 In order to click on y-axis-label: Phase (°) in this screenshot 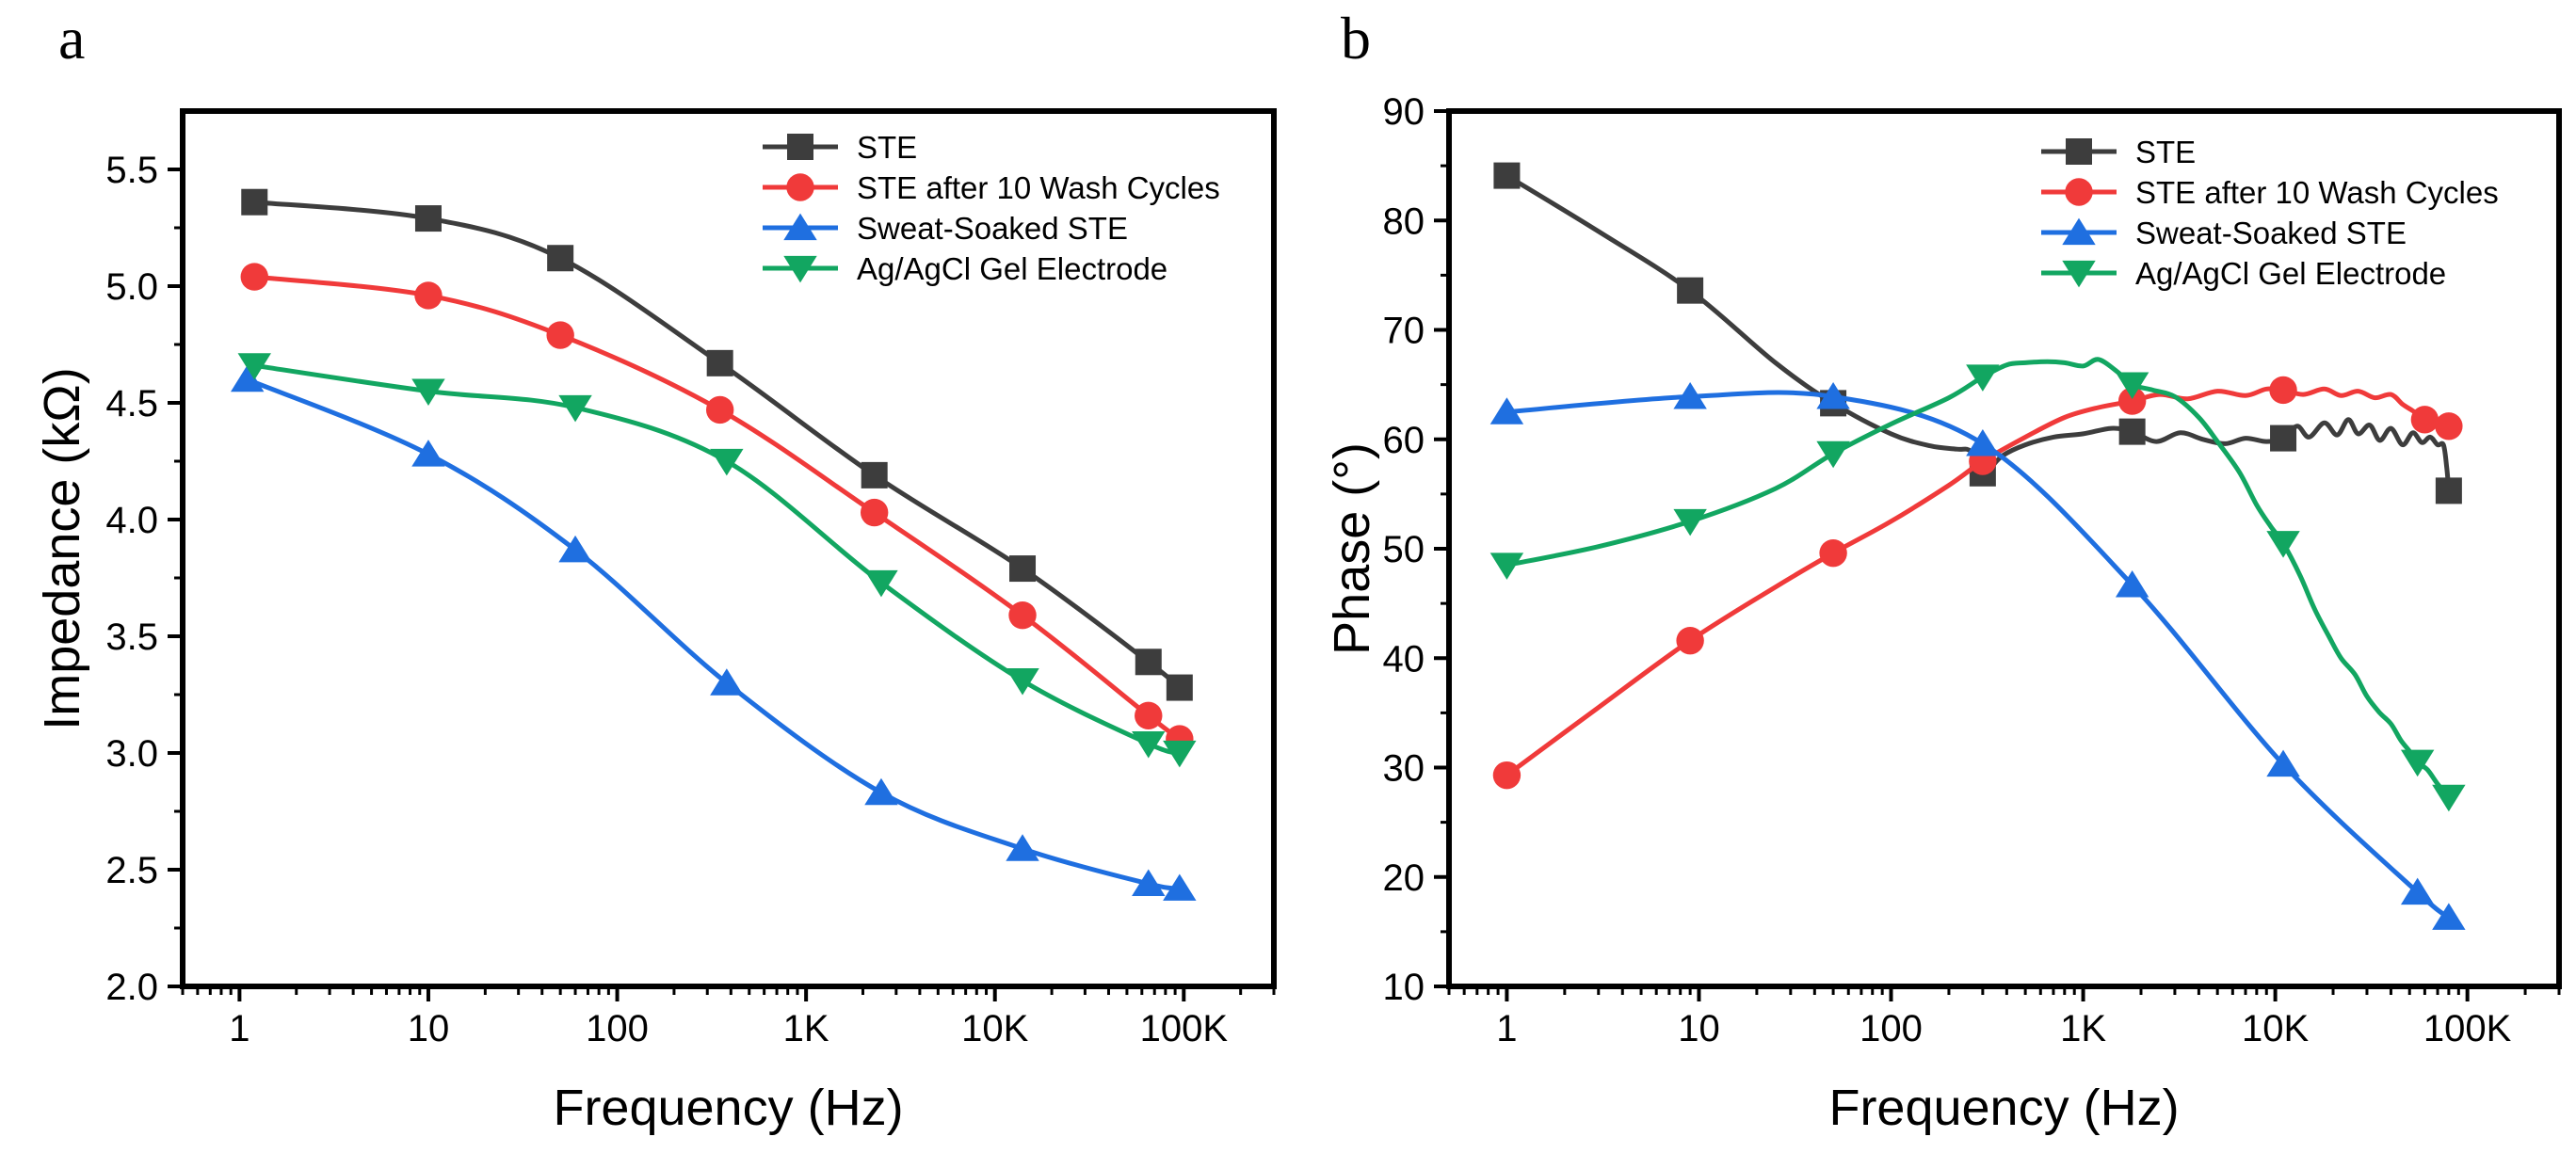, I will do `click(1352, 548)`.